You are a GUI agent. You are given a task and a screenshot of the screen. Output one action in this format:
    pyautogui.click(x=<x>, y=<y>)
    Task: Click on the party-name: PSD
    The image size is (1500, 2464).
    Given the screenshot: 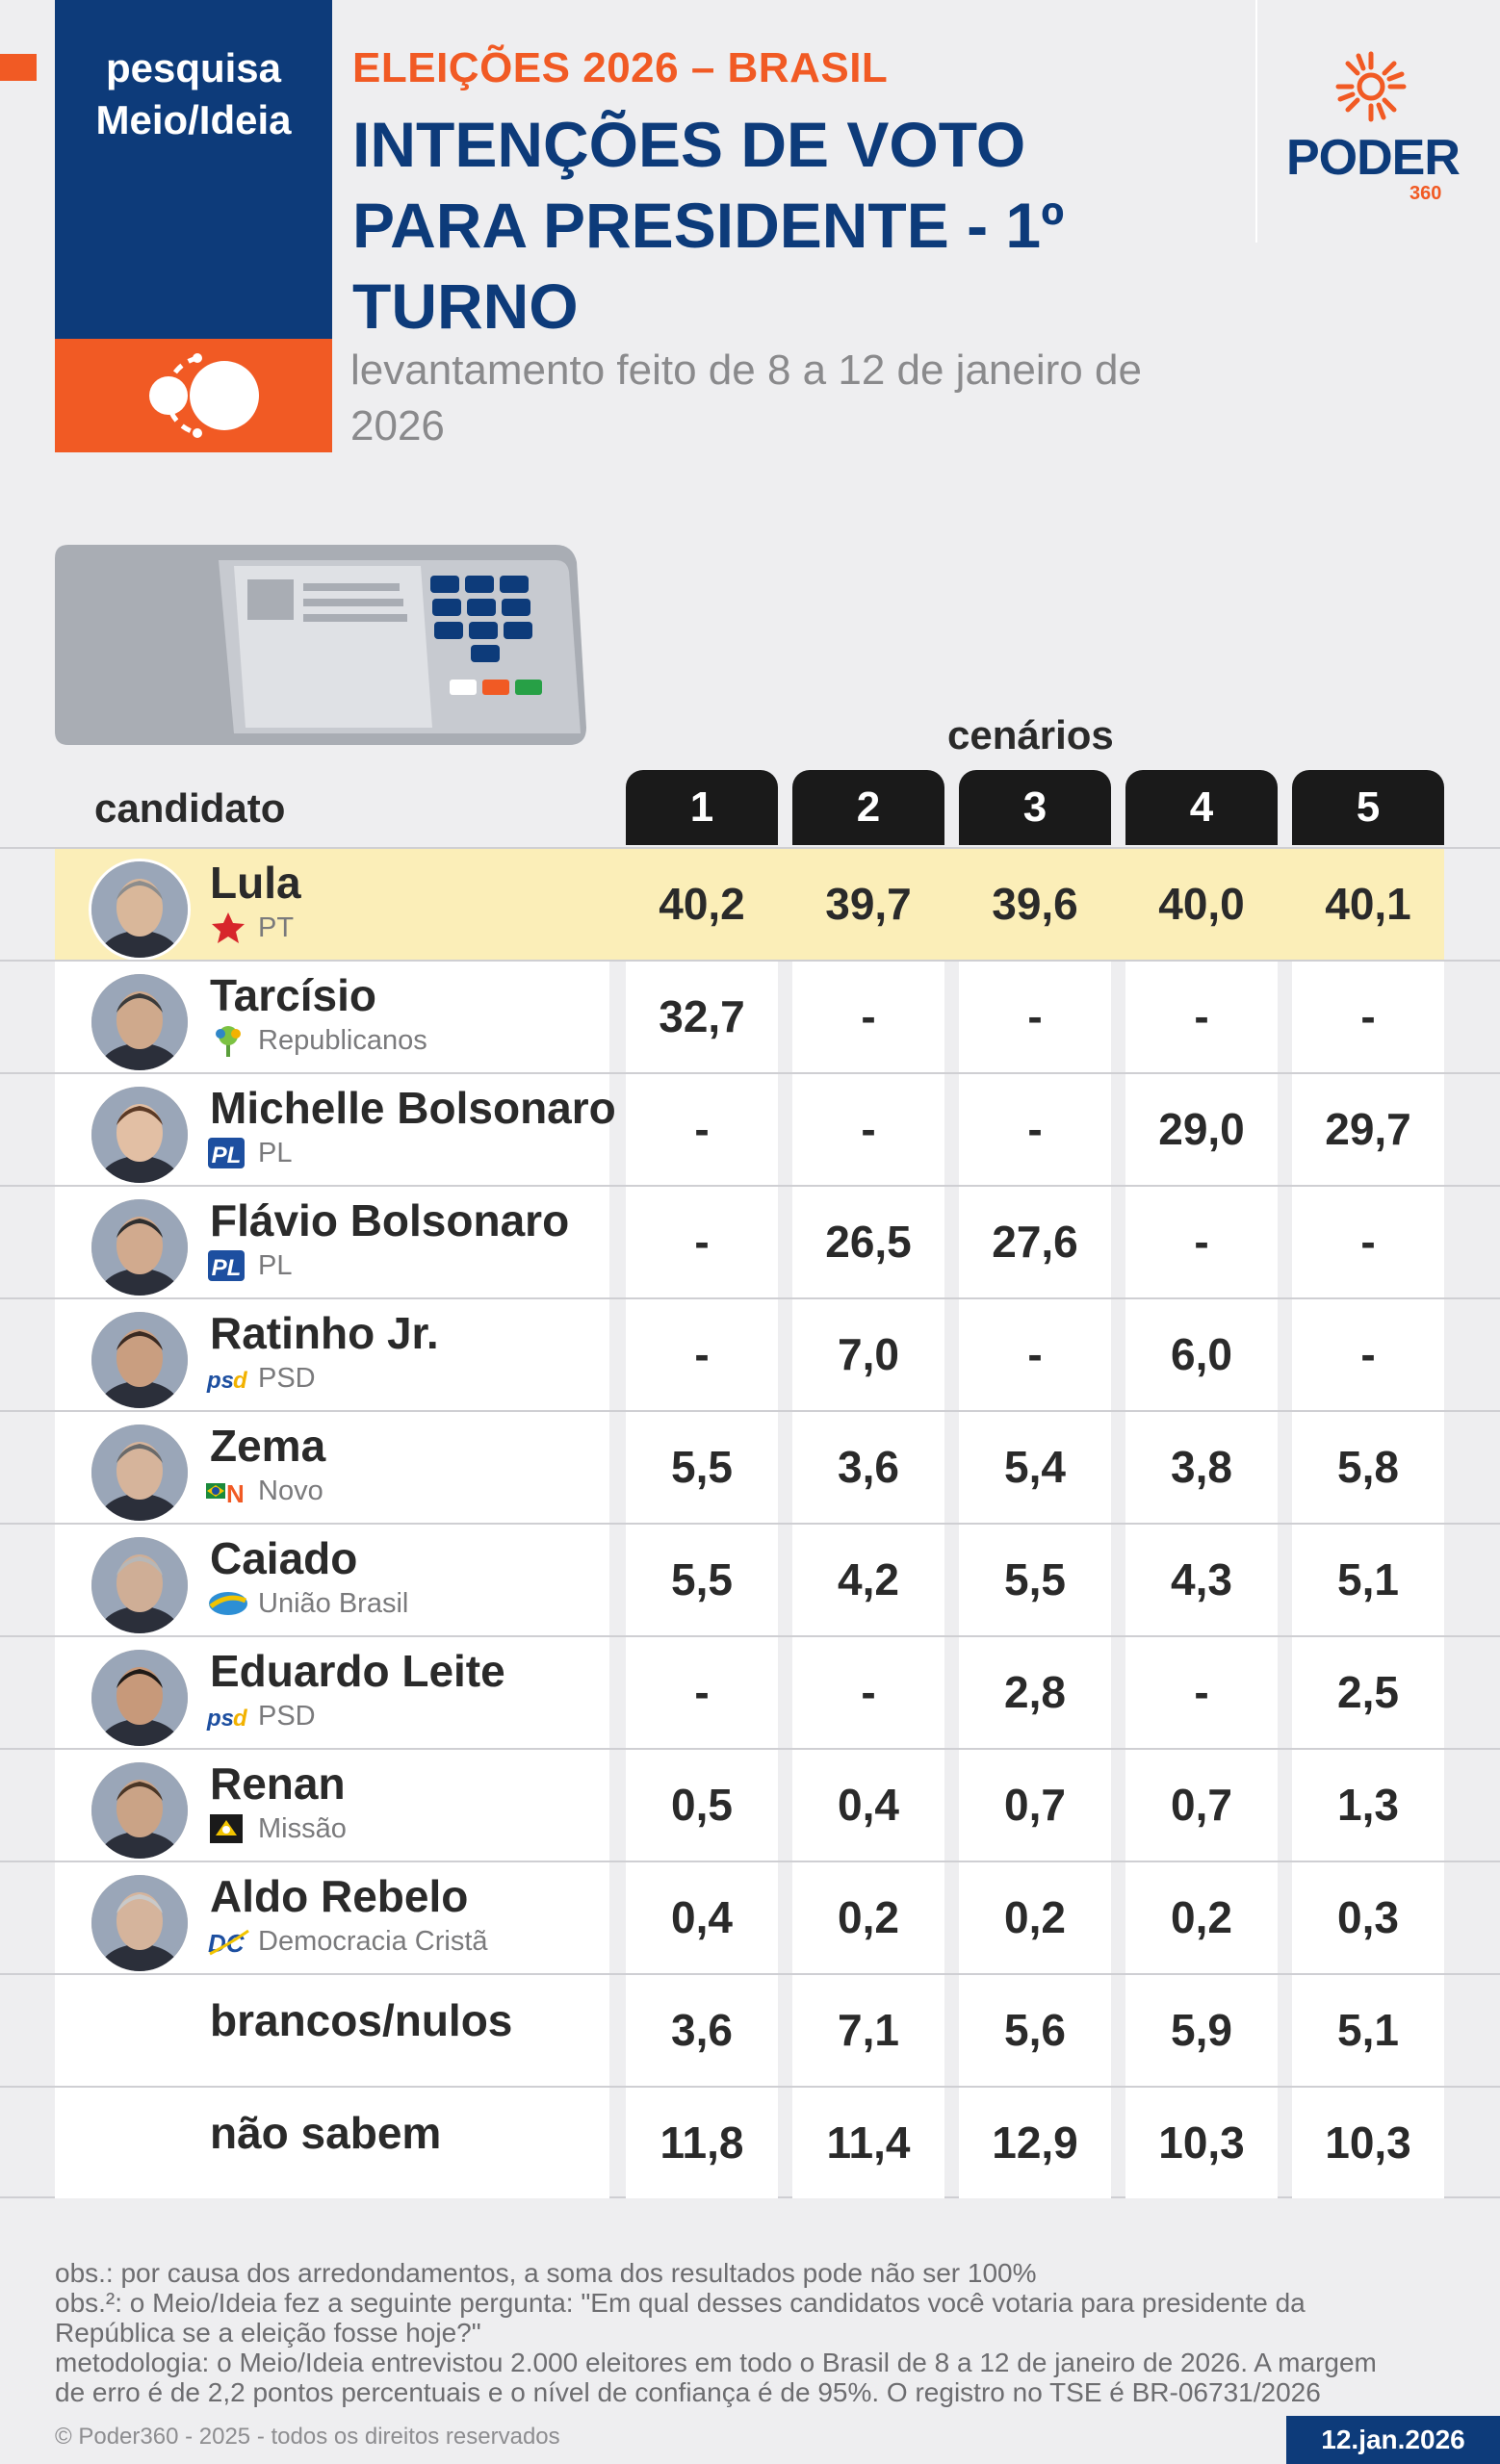 What is the action you would take?
    pyautogui.click(x=287, y=1378)
    